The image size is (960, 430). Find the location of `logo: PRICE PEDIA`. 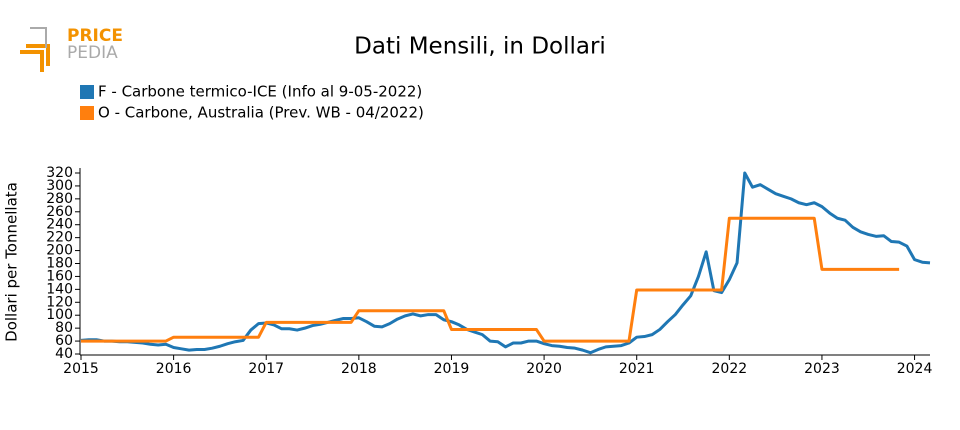

logo: PRICE PEDIA is located at coordinates (71, 49).